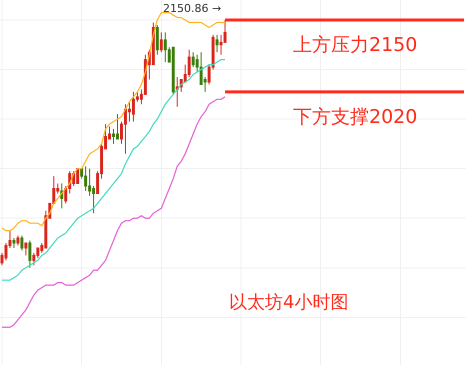 This screenshot has height=365, width=466. Describe the element at coordinates (288, 302) in the screenshot. I see `text: 以太坊4小时图` at that location.